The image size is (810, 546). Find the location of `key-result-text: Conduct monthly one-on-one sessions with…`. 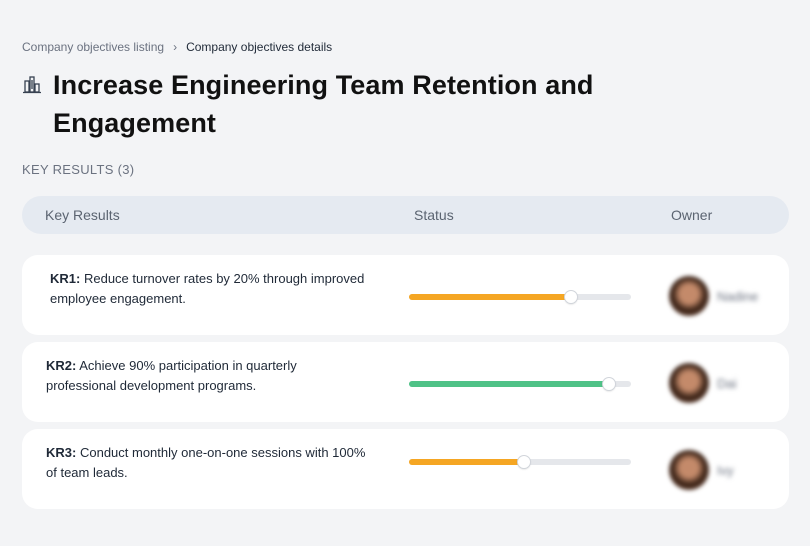

key-result-text: Conduct monthly one-on-one sessions with… is located at coordinates (206, 462).